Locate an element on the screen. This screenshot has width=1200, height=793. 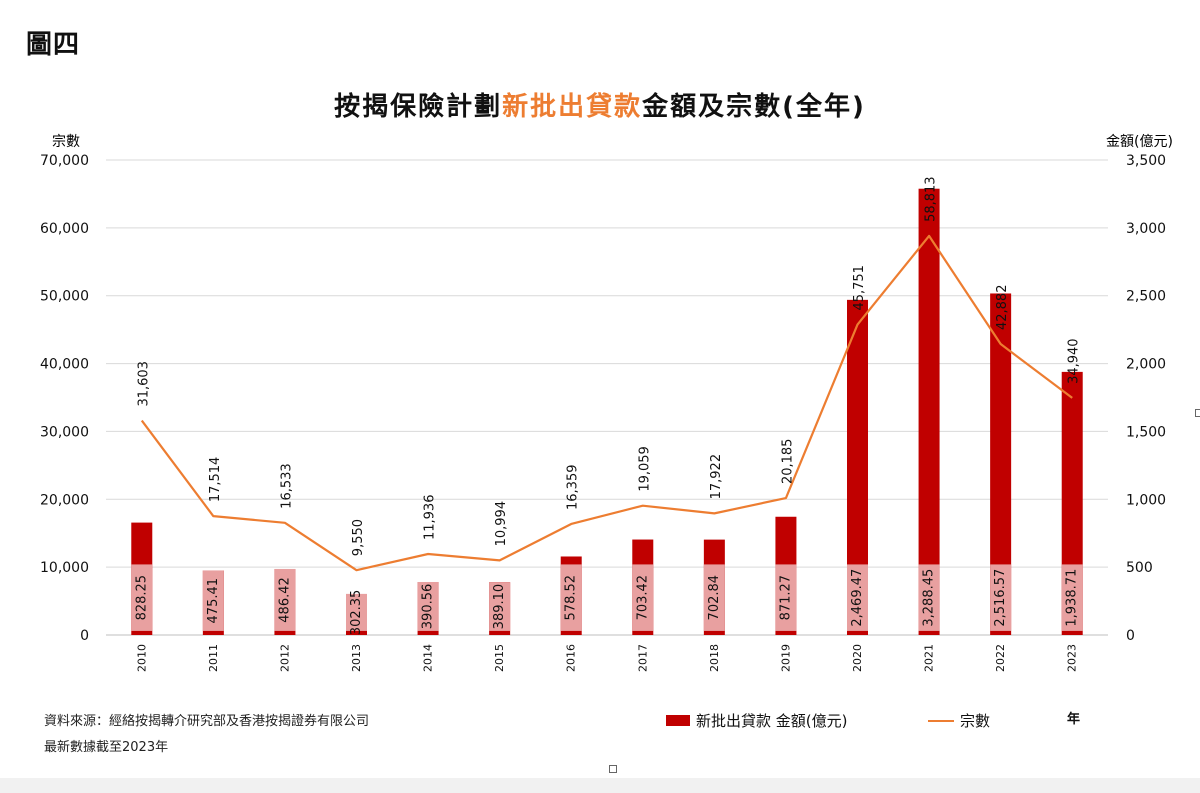
bar-data-label: 703.42 is located at coordinates (642, 598).